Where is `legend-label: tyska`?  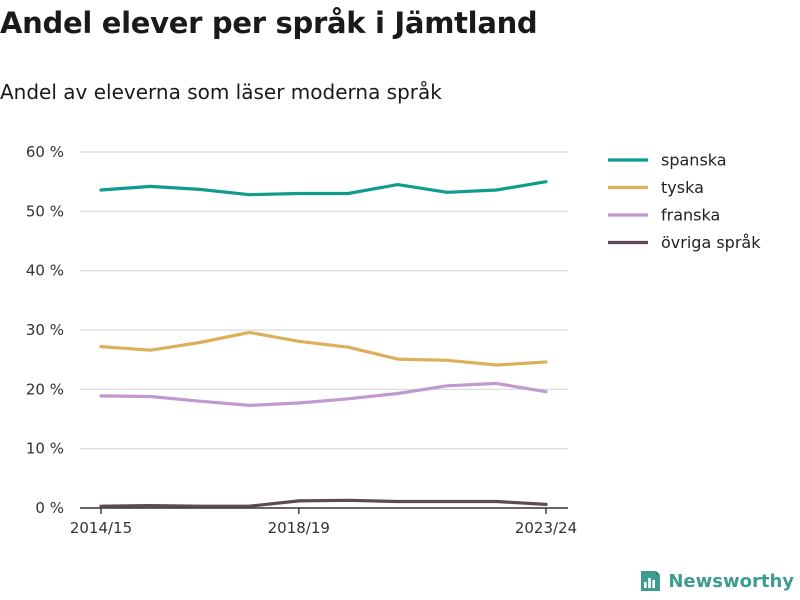
legend-label: tyska is located at coordinates (682, 187).